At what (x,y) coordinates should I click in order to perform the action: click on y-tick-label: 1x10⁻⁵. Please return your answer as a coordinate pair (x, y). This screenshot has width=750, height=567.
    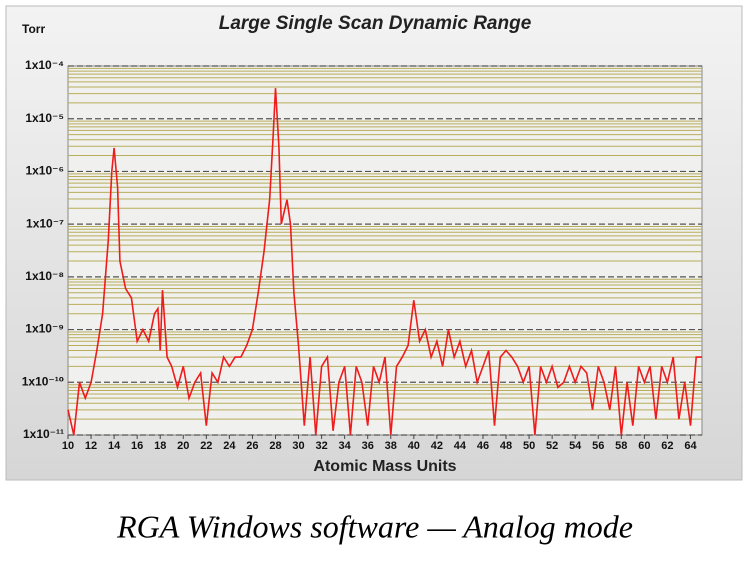
    Looking at the image, I should click on (44, 118).